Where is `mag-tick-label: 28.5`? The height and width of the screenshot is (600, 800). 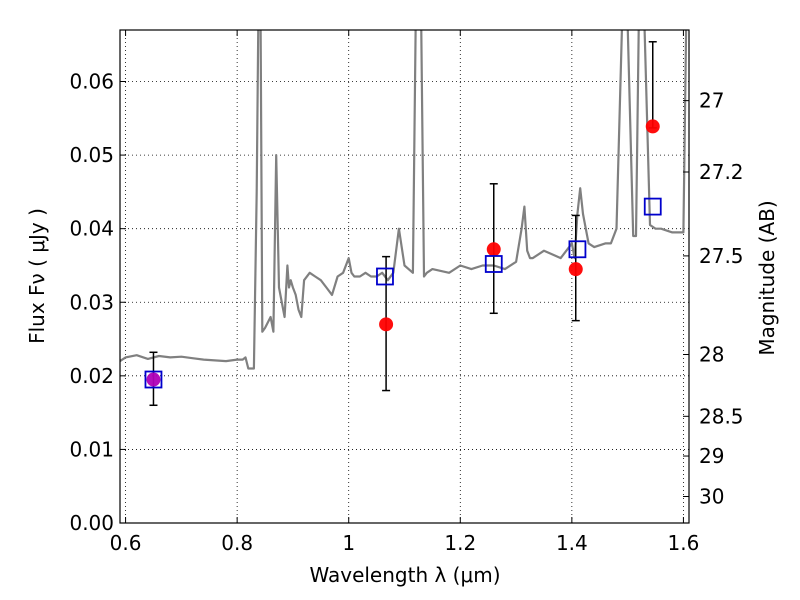 mag-tick-label: 28.5 is located at coordinates (721, 416).